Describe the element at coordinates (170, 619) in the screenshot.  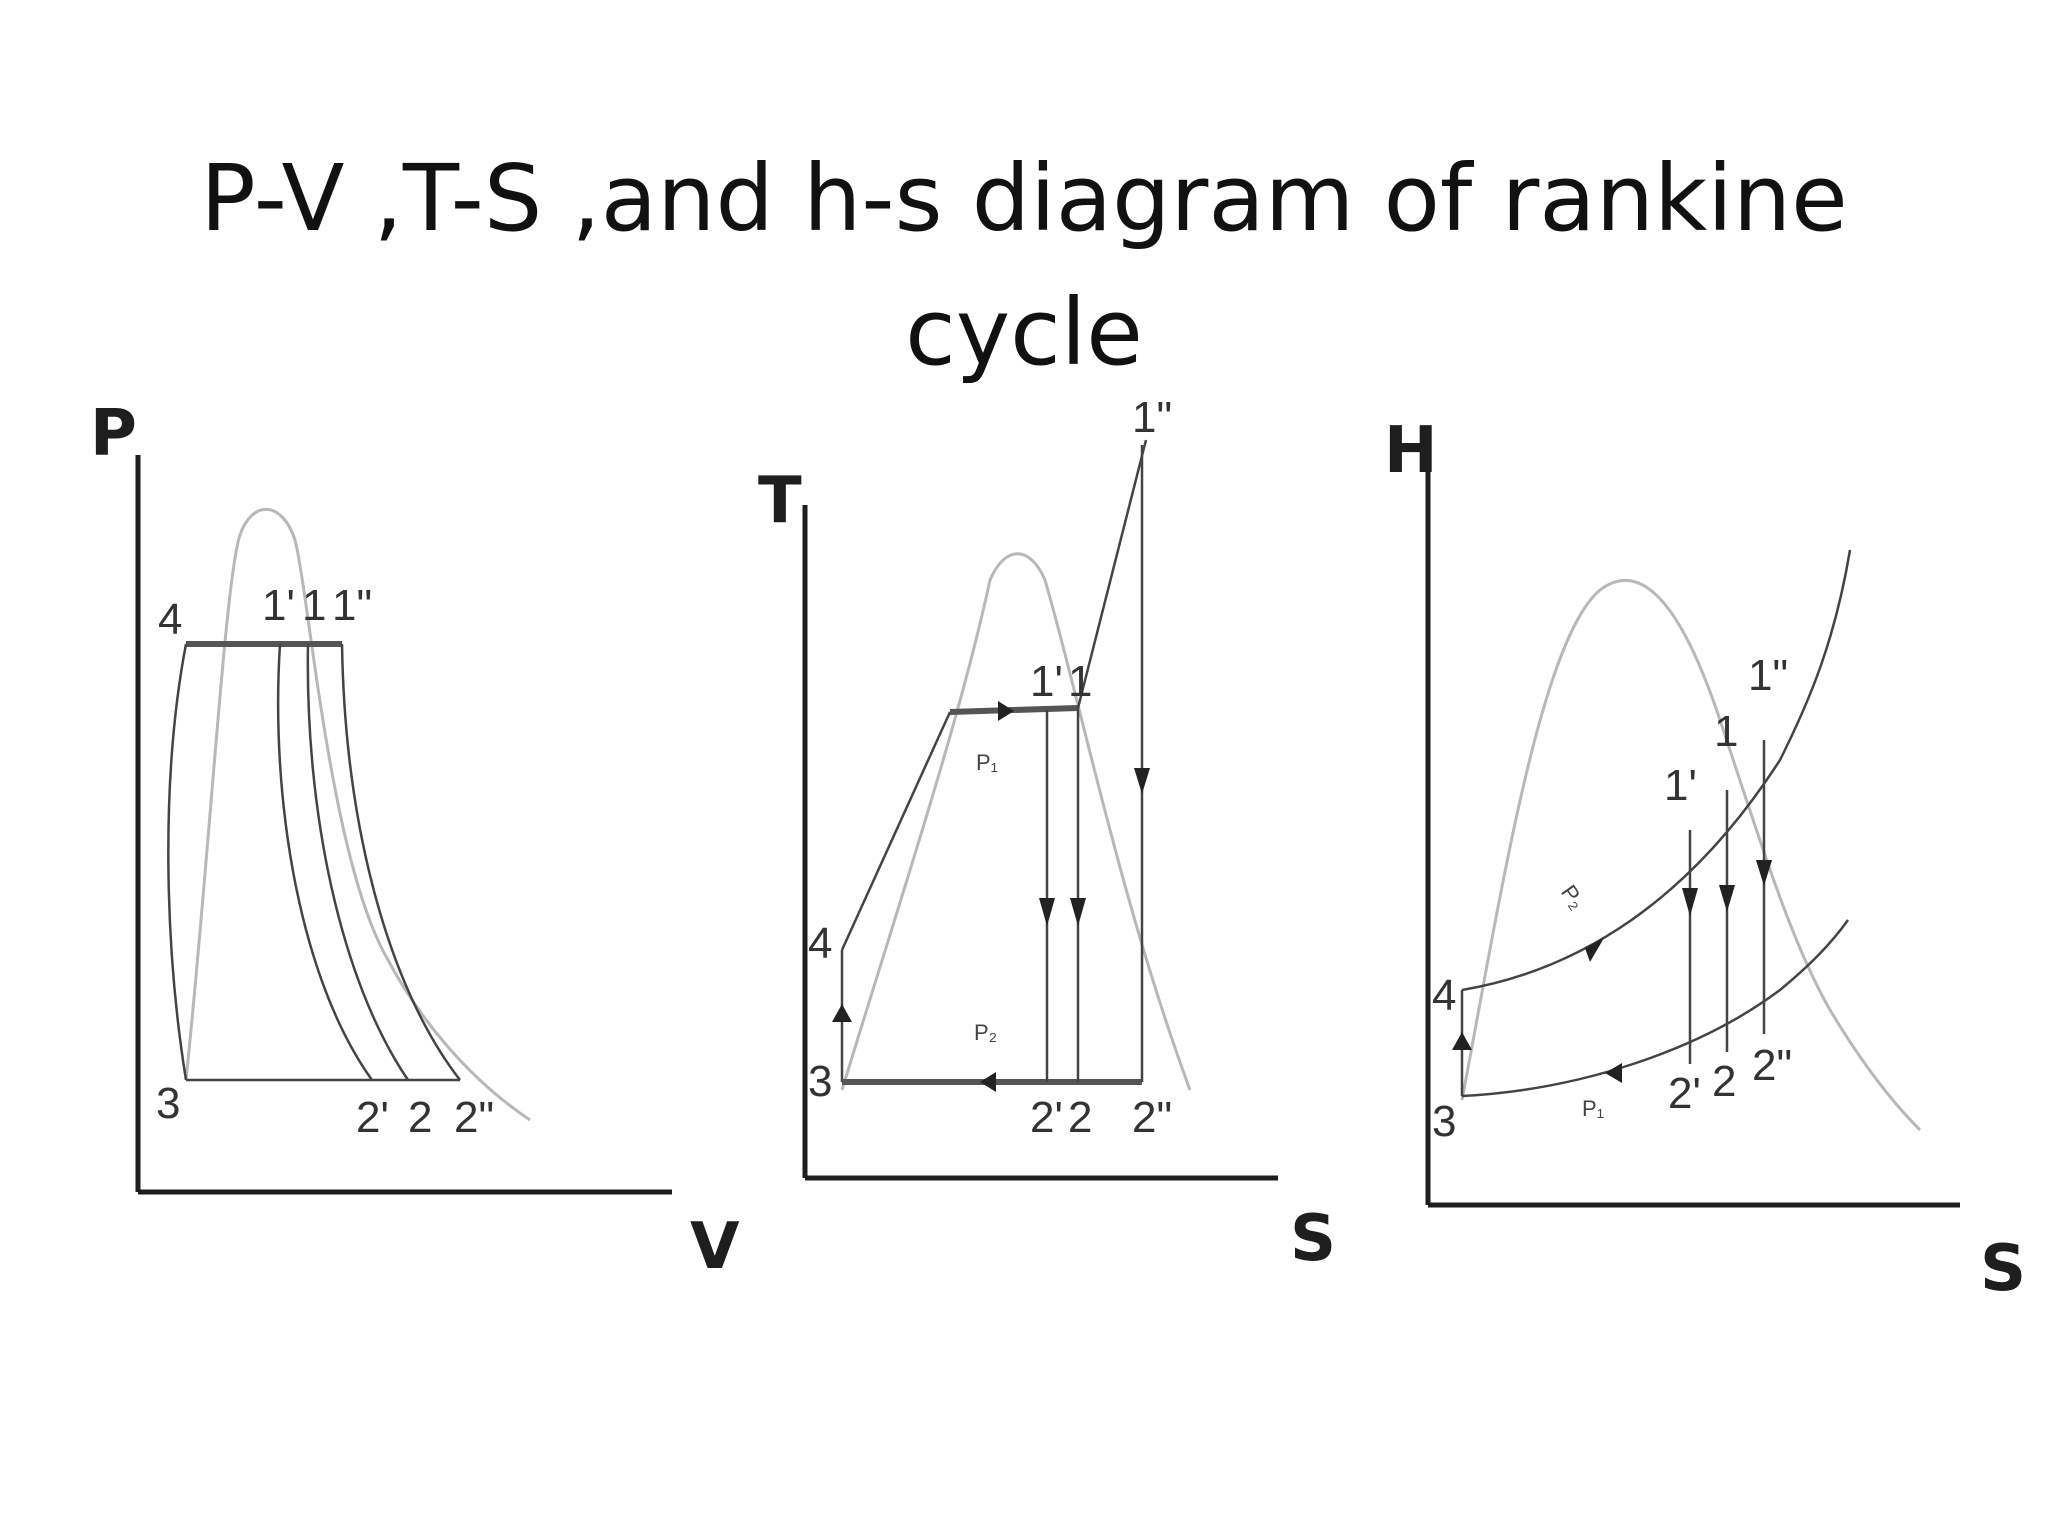
I see `pv-point-4: 4` at that location.